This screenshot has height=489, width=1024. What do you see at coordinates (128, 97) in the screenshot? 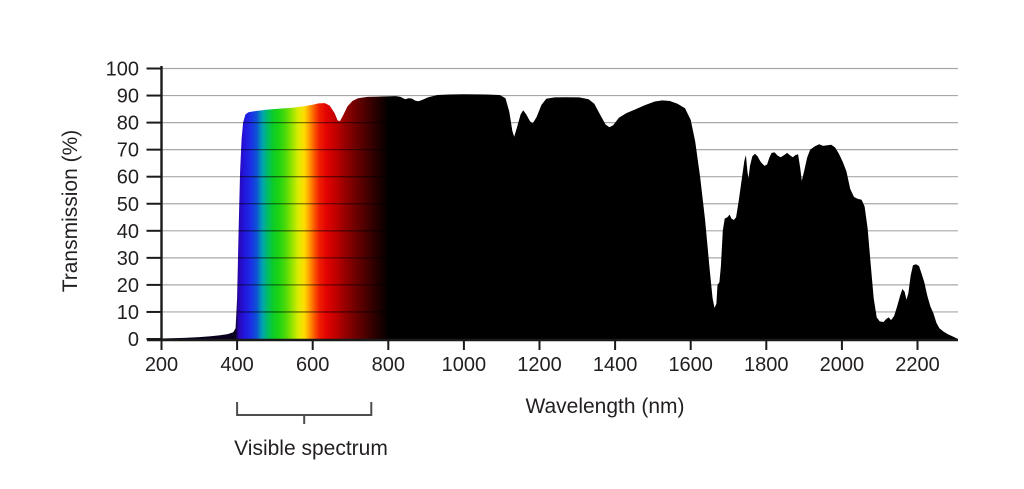
I see `y-tick-label: 90` at bounding box center [128, 97].